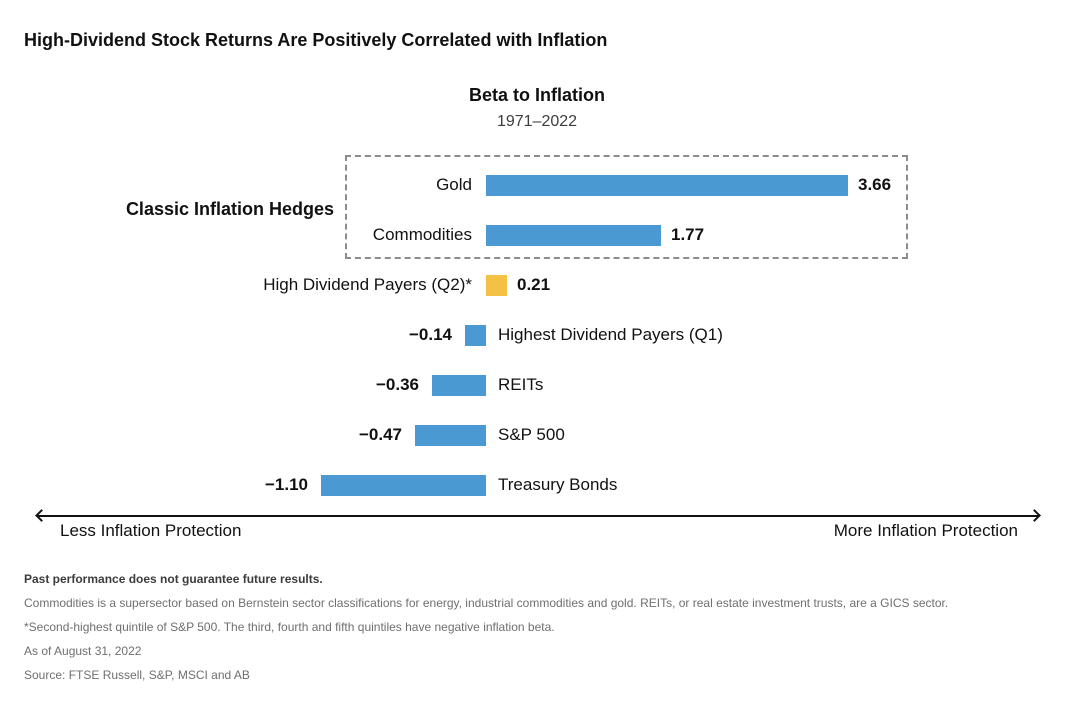 The width and height of the screenshot is (1074, 704). I want to click on row-right-treasury-bonds: Treasury Bonds, so click(780, 485).